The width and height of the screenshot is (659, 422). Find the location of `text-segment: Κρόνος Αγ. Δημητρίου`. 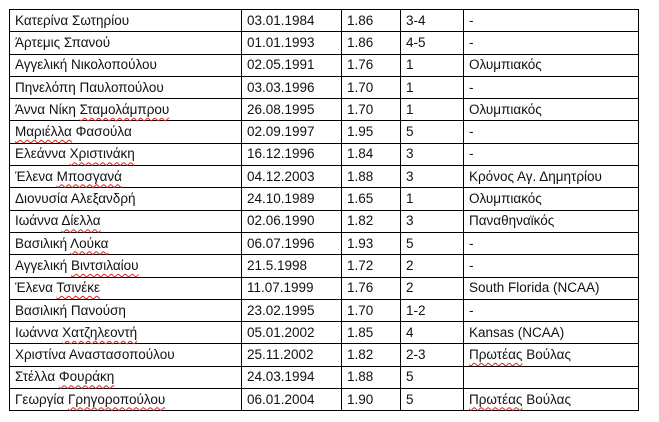

text-segment: Κρόνος Αγ. Δημητρίου is located at coordinates (535, 176).